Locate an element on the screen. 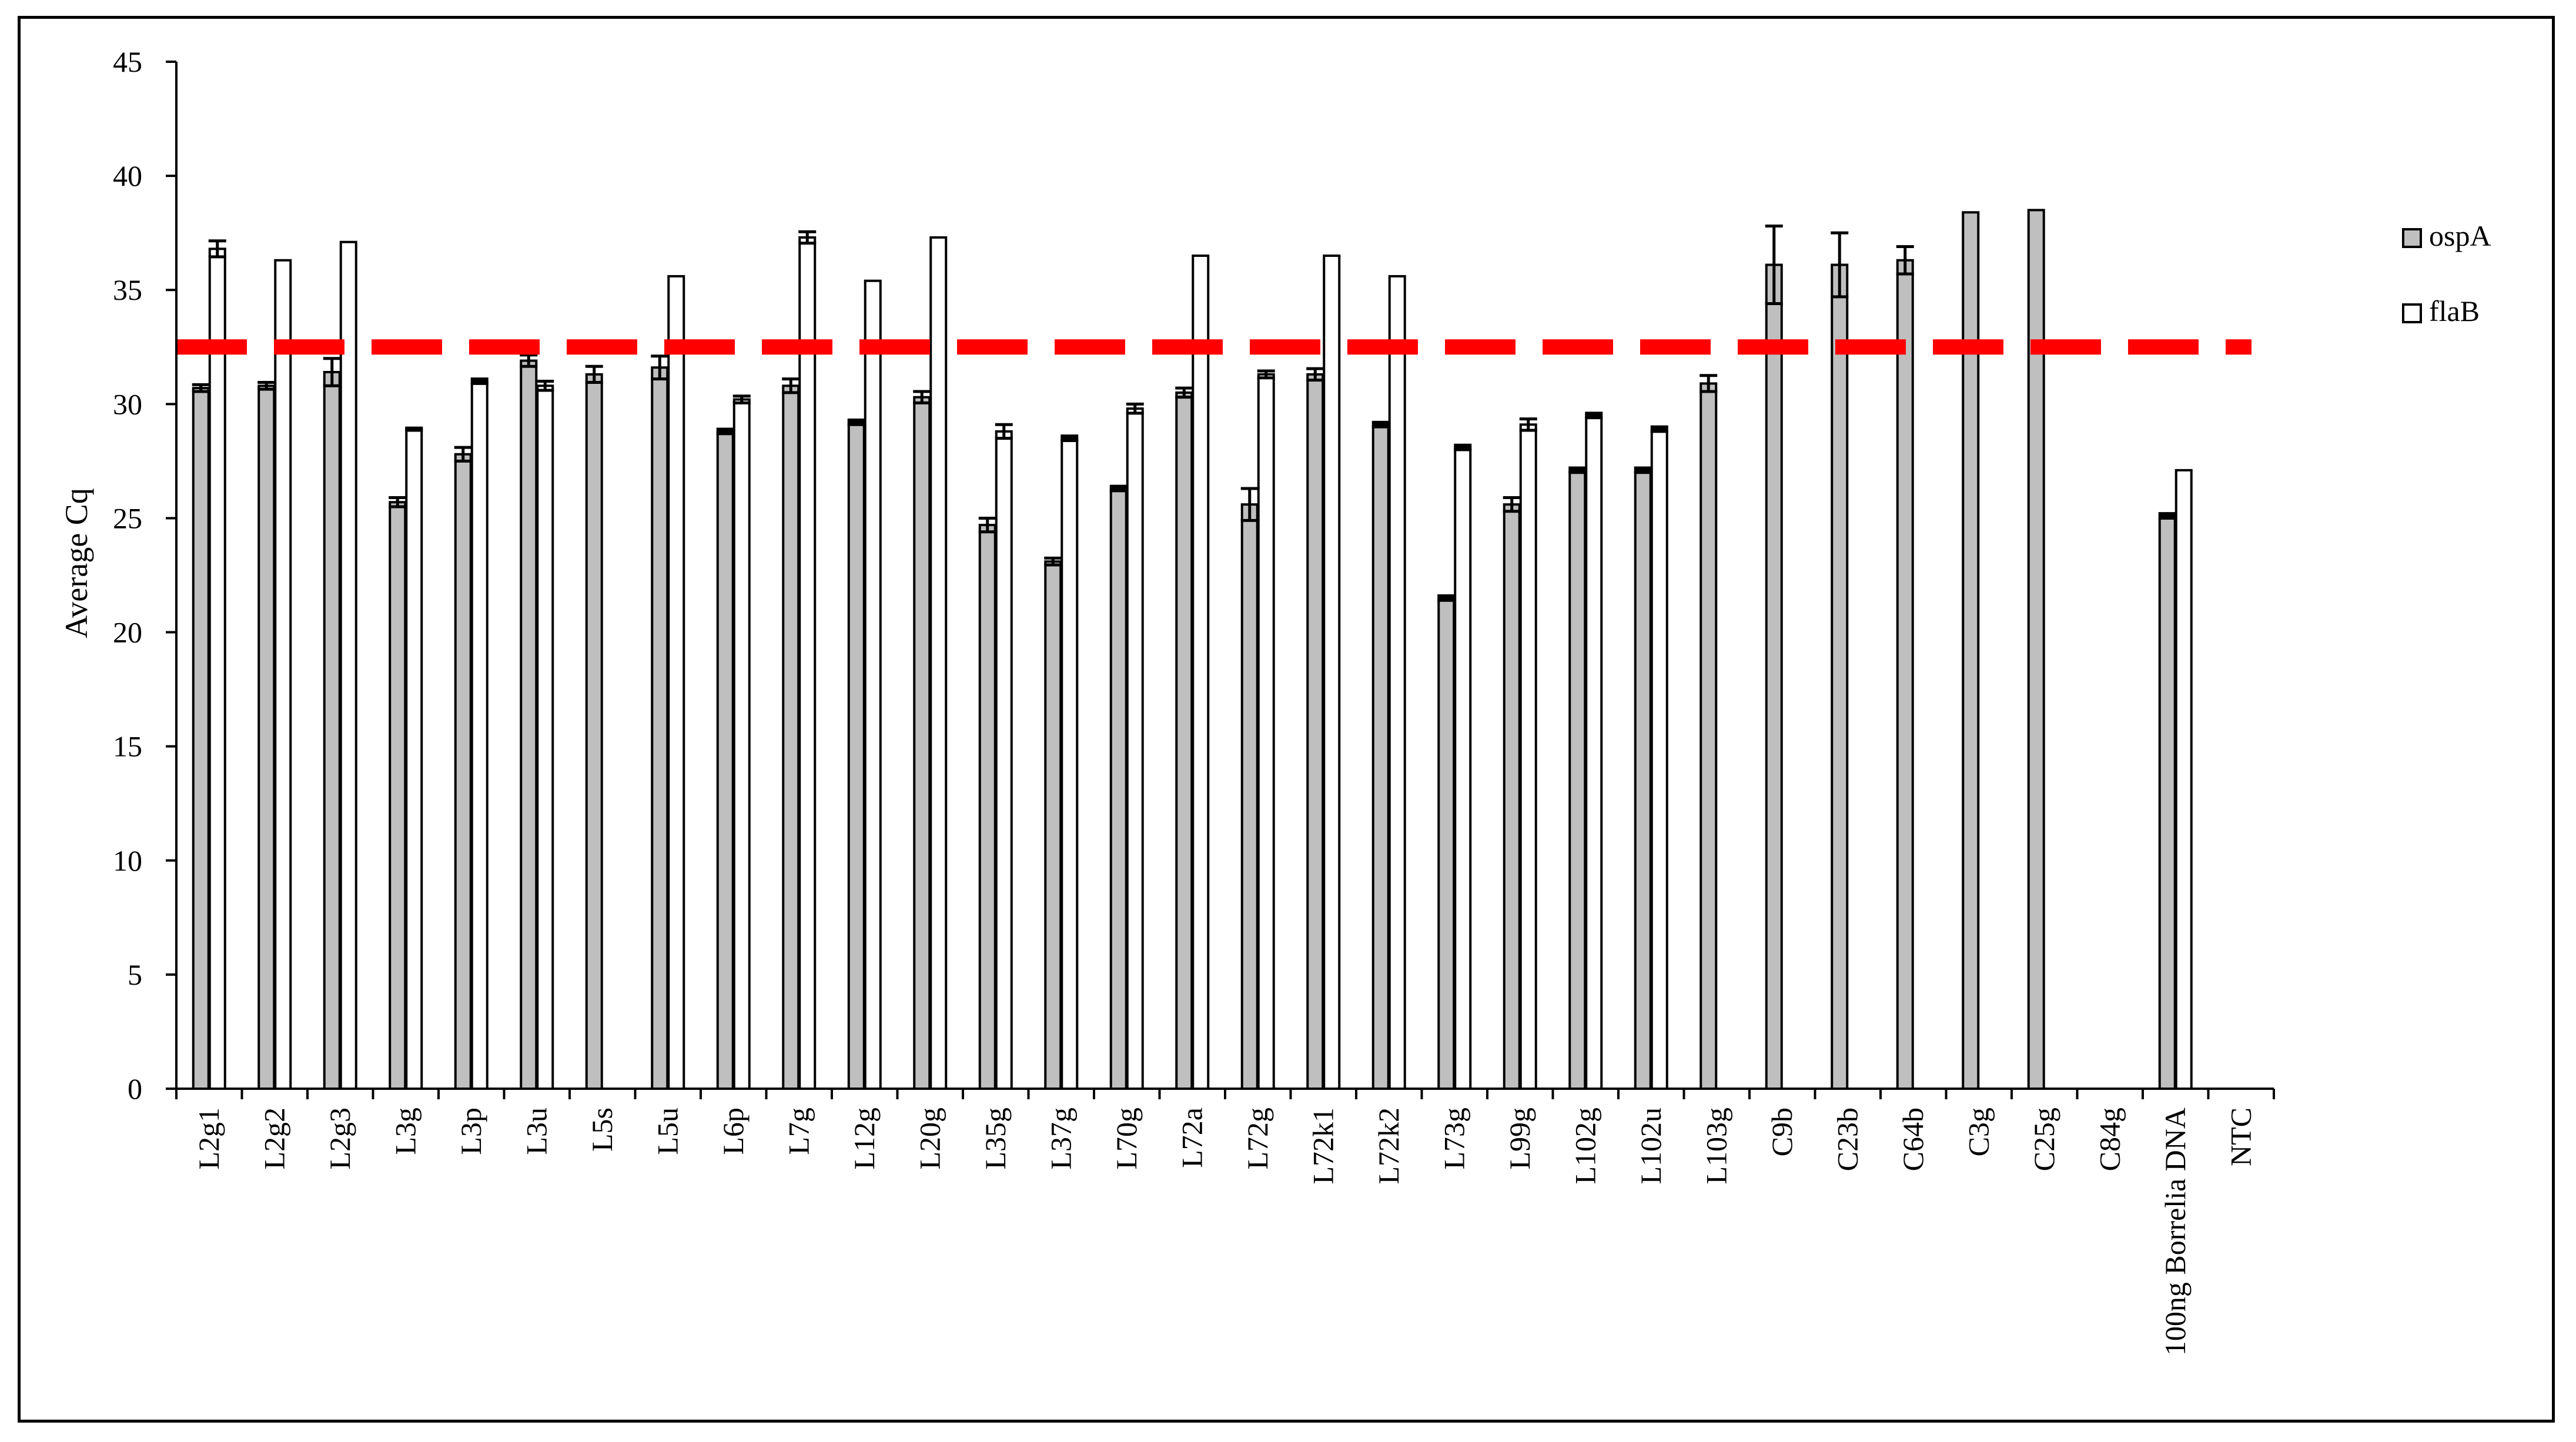 This screenshot has height=1442, width=2576. bar-flaB-L73g is located at coordinates (1463, 768).